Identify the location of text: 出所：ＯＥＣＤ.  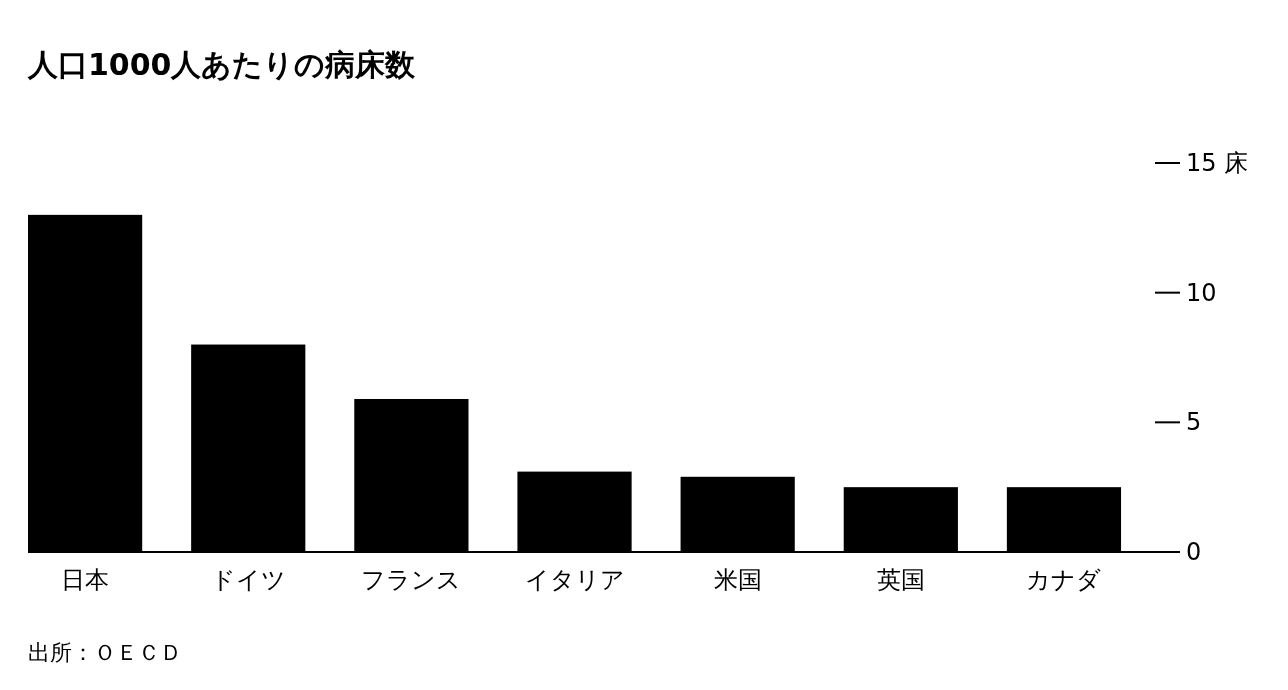
(105, 652).